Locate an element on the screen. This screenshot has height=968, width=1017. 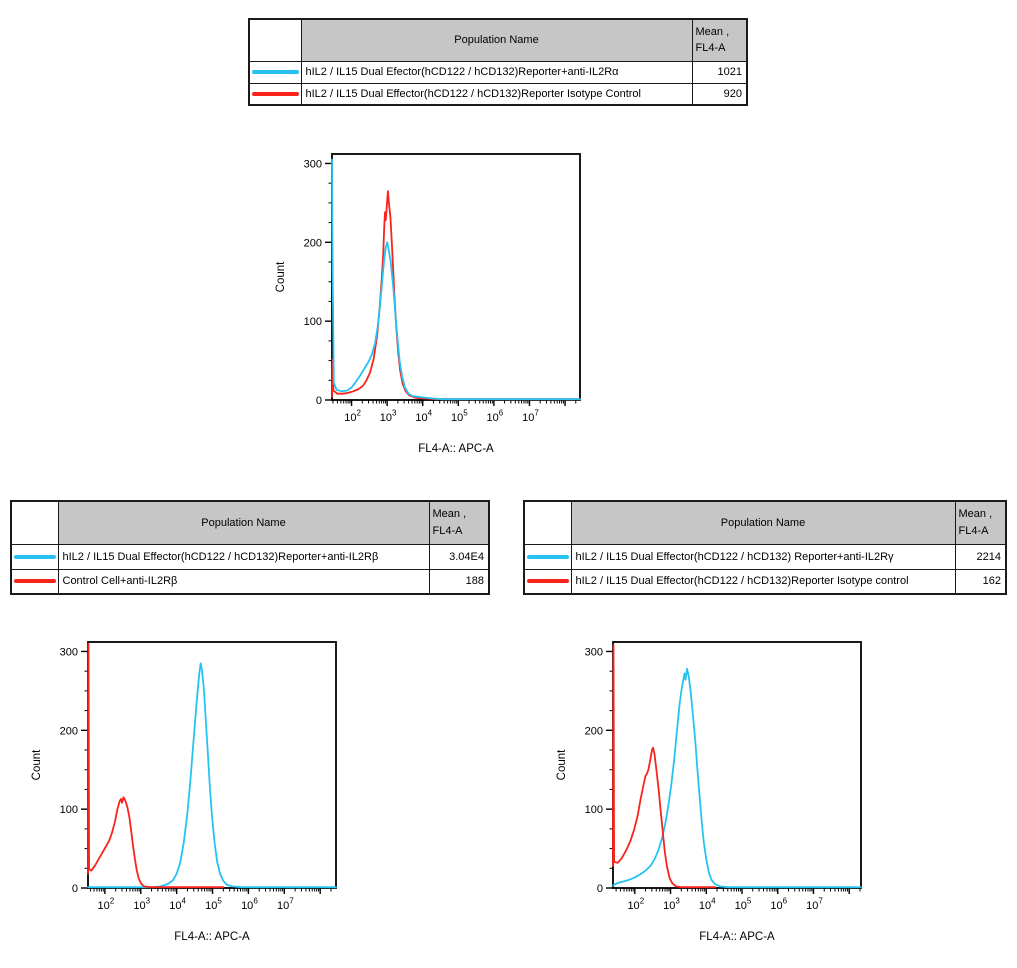
mean-value: 188 is located at coordinates (459, 581).